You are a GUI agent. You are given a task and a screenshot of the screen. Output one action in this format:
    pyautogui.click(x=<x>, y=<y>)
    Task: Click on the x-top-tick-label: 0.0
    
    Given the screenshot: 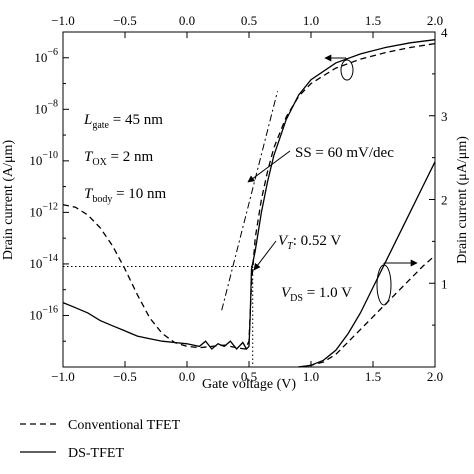 What is the action you would take?
    pyautogui.click(x=187, y=20)
    